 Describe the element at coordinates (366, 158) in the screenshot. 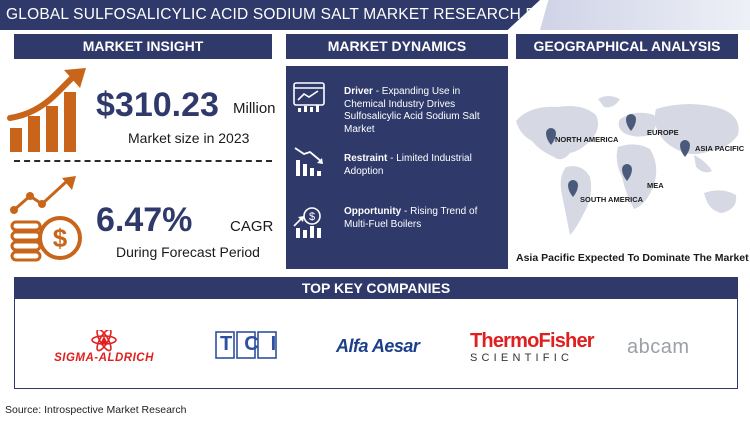

I see `restraint-label: Restraint` at that location.